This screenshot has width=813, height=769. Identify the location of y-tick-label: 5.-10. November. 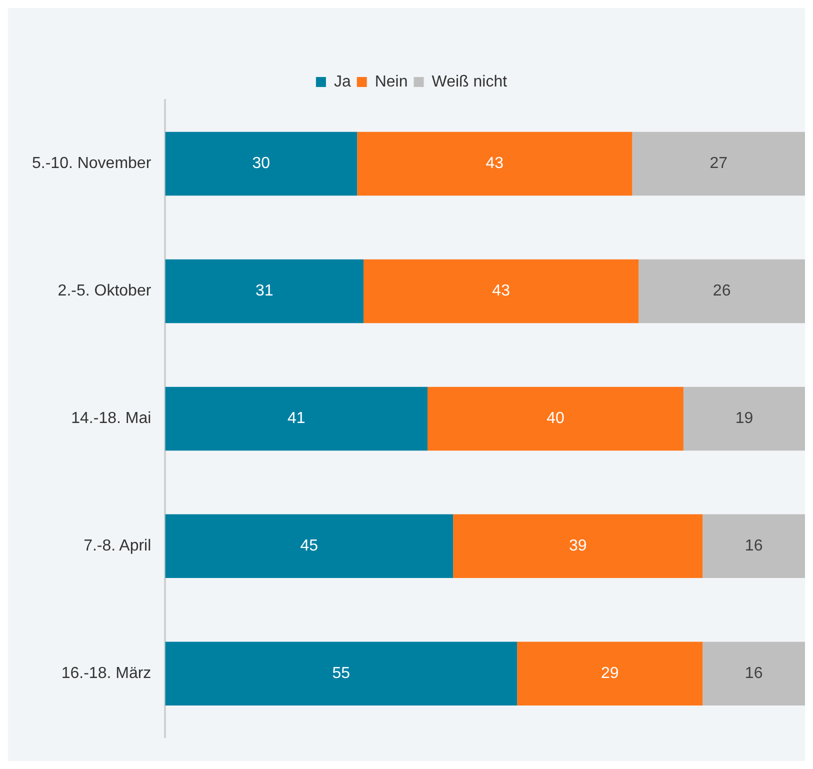
(92, 163).